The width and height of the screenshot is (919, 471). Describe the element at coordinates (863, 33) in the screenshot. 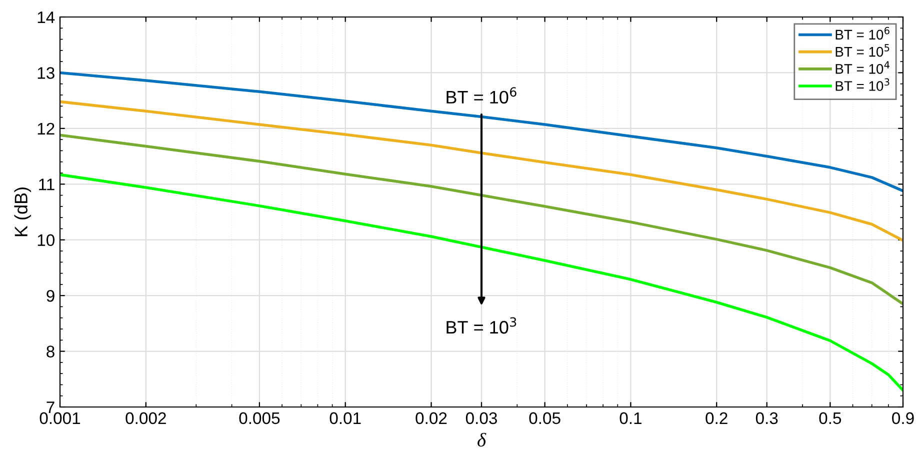

I see `legend-label: BT = 10$^{6}$` at that location.